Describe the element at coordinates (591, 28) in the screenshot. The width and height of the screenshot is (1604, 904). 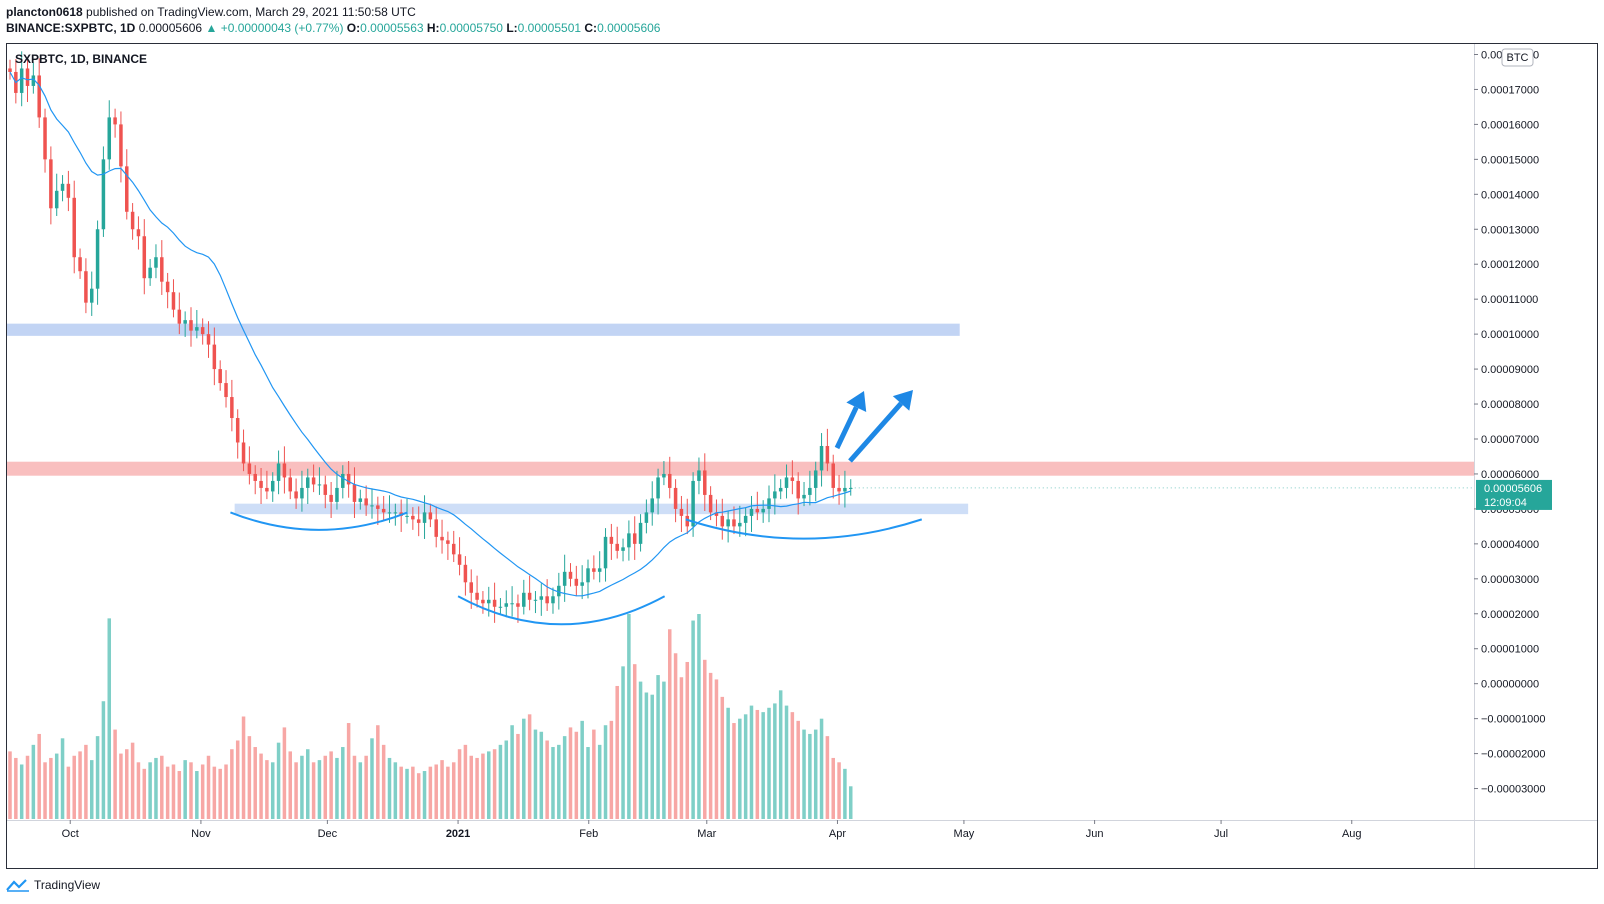
I see `close-label: C:` at that location.